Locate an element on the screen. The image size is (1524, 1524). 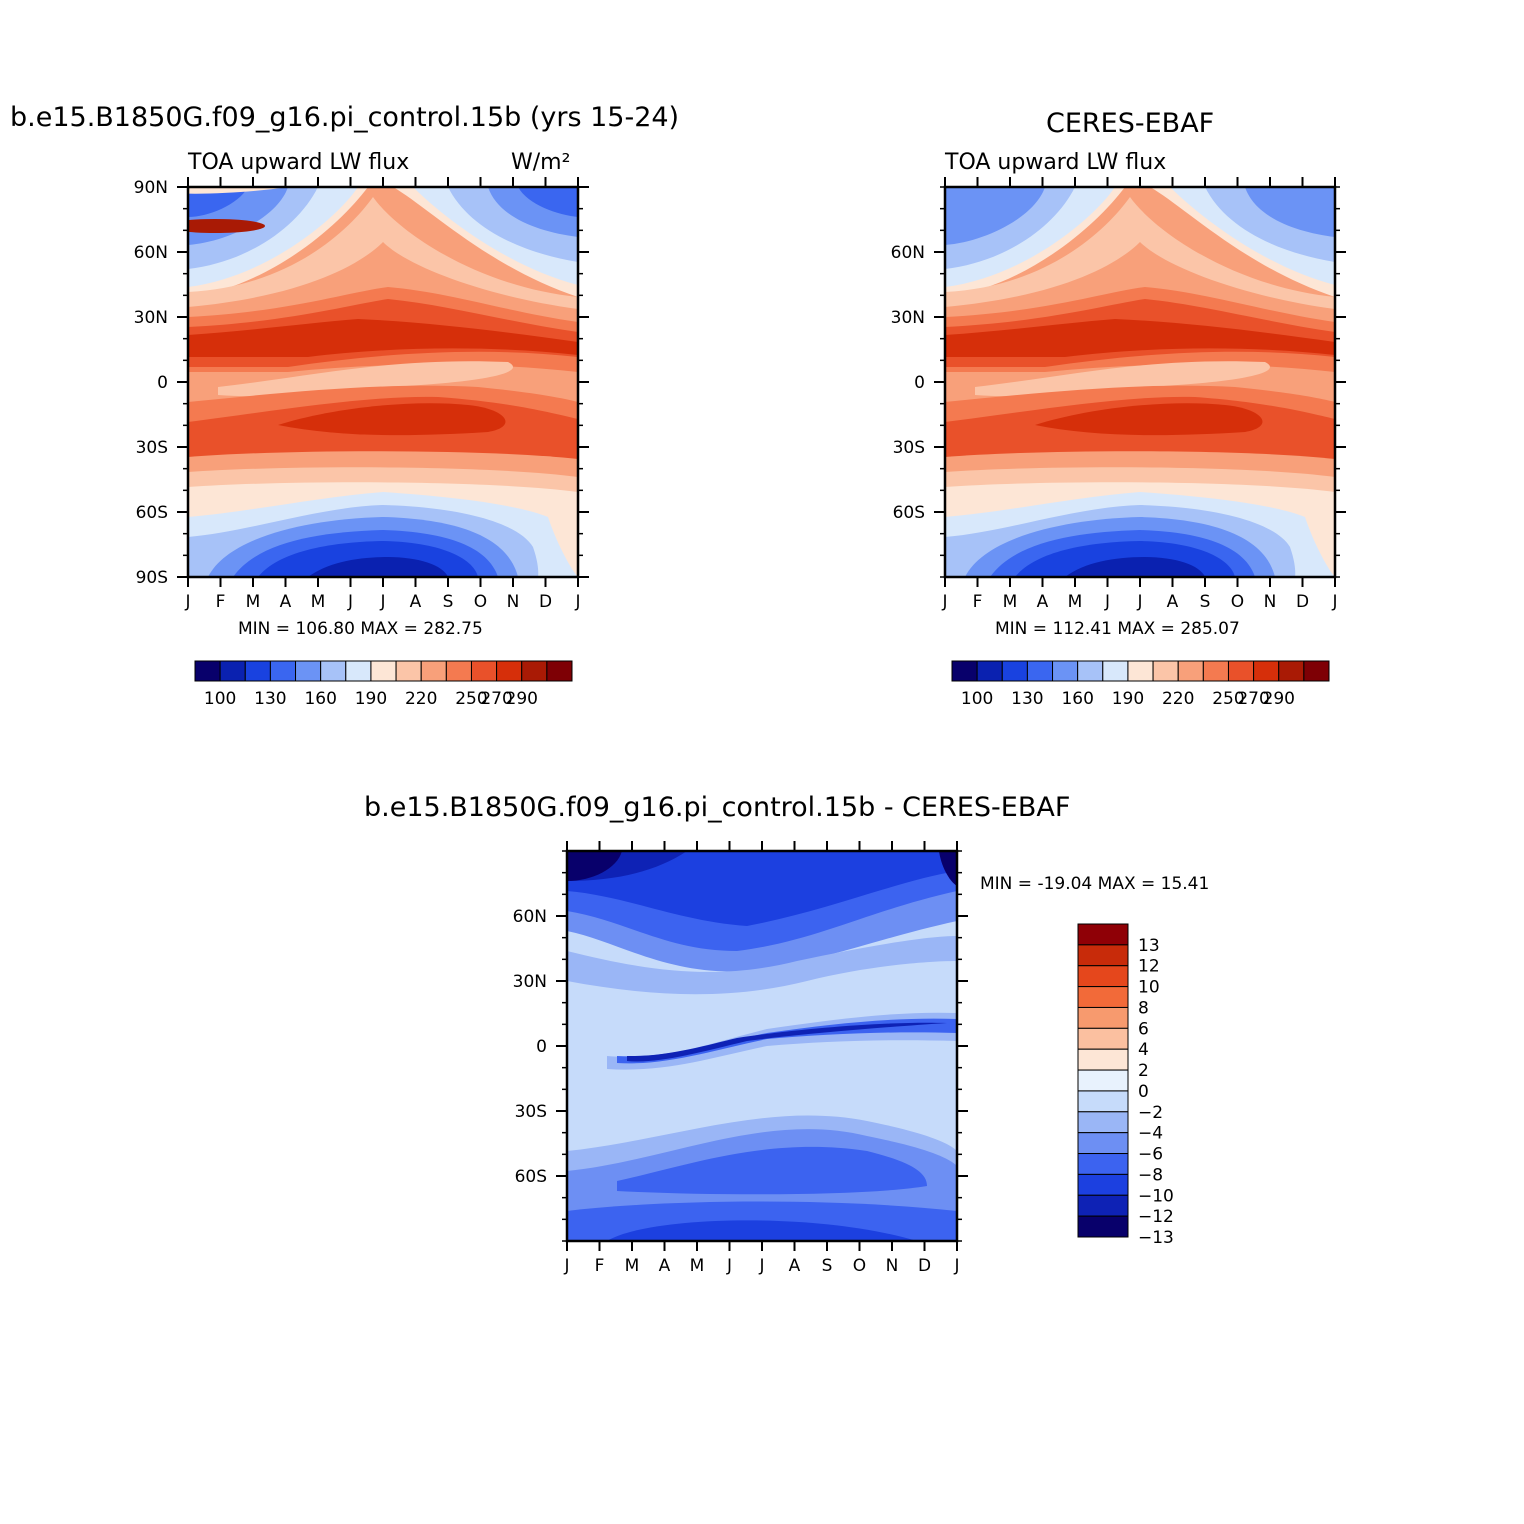
colorbar-label: −4 is located at coordinates (1150, 1134).